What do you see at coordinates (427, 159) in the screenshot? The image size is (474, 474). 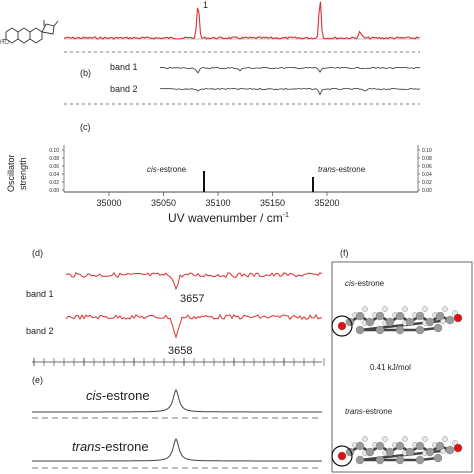 I see `c-ytick-right-label: 0.08` at bounding box center [427, 159].